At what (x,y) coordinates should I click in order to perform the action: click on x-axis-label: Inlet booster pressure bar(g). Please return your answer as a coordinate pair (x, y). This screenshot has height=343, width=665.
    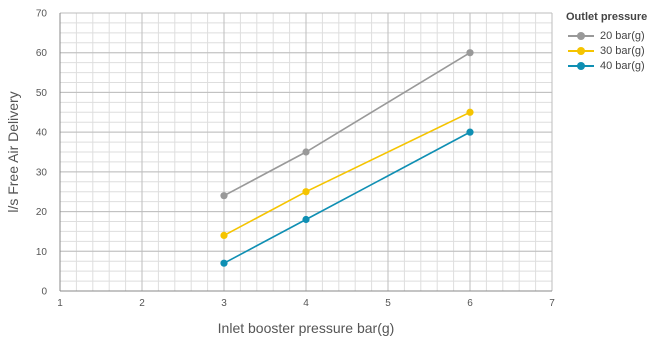
    Looking at the image, I should click on (306, 328).